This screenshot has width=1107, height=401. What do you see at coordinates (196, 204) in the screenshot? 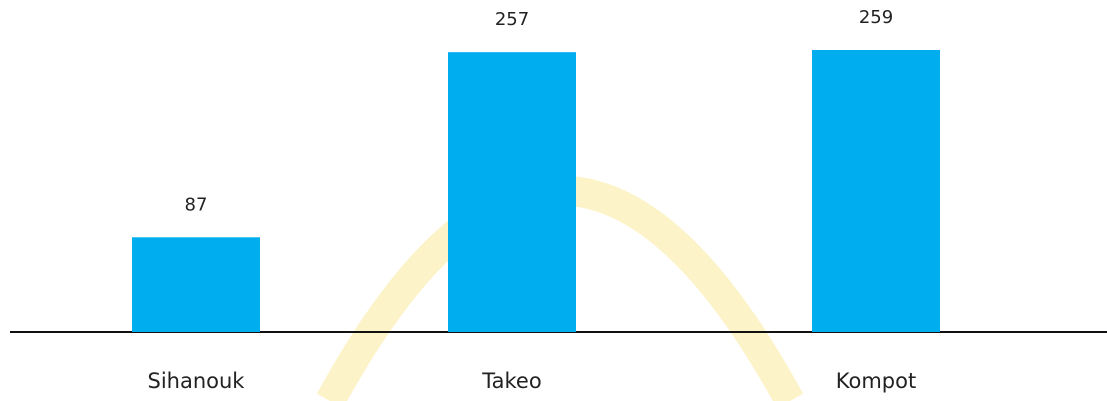
I see `data-label: 87` at bounding box center [196, 204].